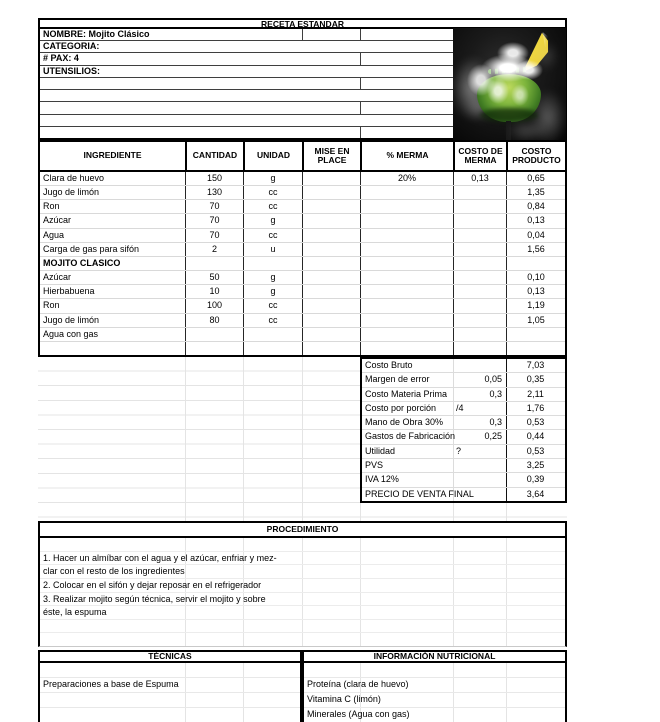  Describe the element at coordinates (463, 480) in the screenshot. I see `cost-row: IVA 12% 0,39` at that location.